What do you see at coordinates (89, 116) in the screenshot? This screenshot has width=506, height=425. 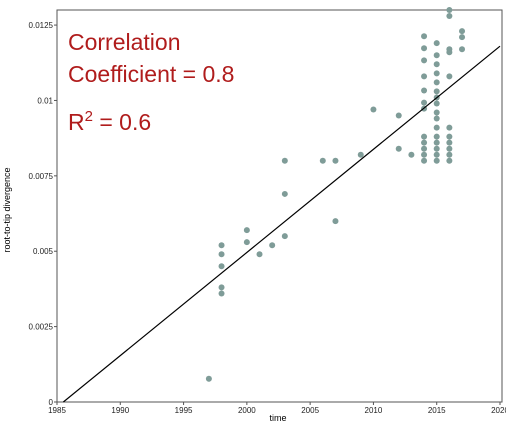 I see `annotation-sup: 2` at bounding box center [89, 116].